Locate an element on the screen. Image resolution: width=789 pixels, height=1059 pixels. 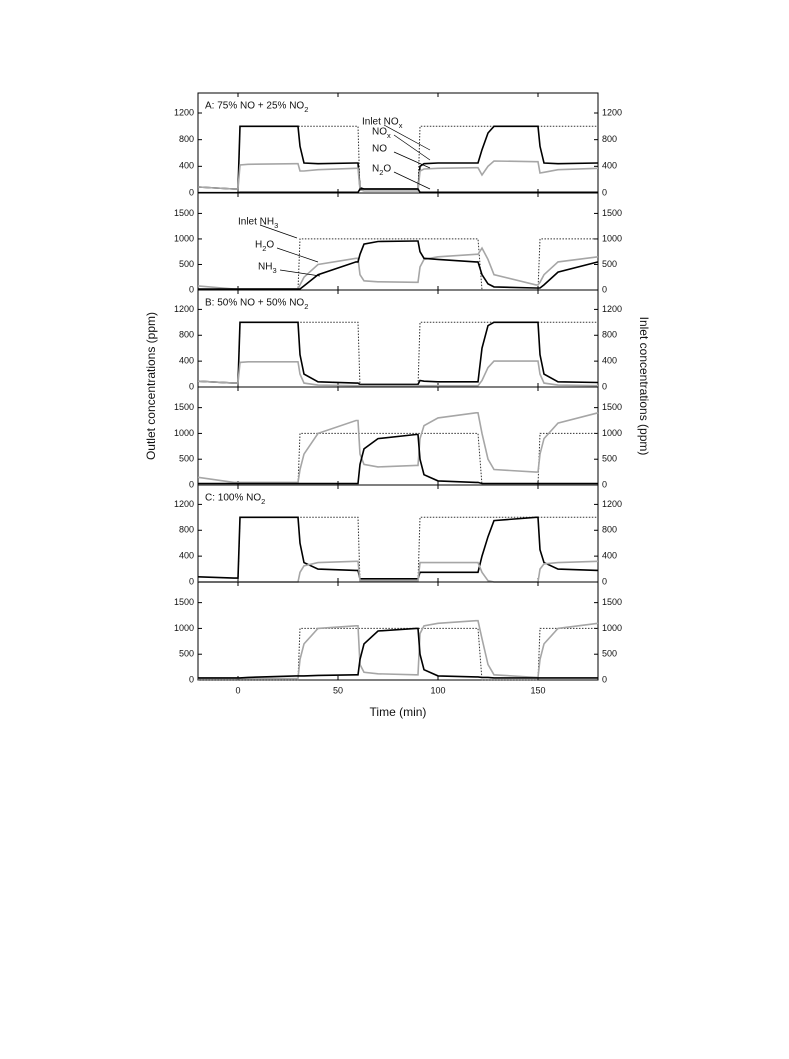
x-tick-label: 150 is located at coordinates (537, 690).